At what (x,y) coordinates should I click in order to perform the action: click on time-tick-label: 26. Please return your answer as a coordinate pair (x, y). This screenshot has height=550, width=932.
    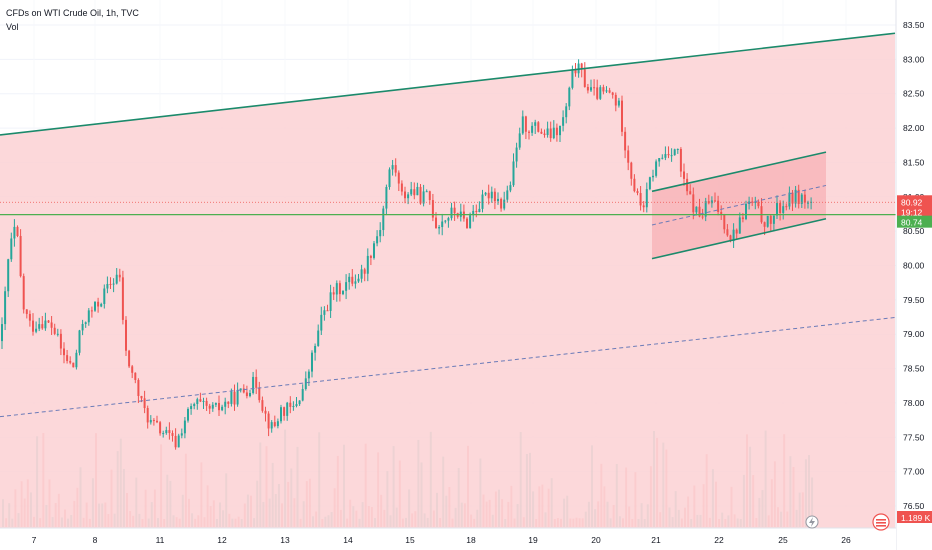
    Looking at the image, I should click on (846, 540).